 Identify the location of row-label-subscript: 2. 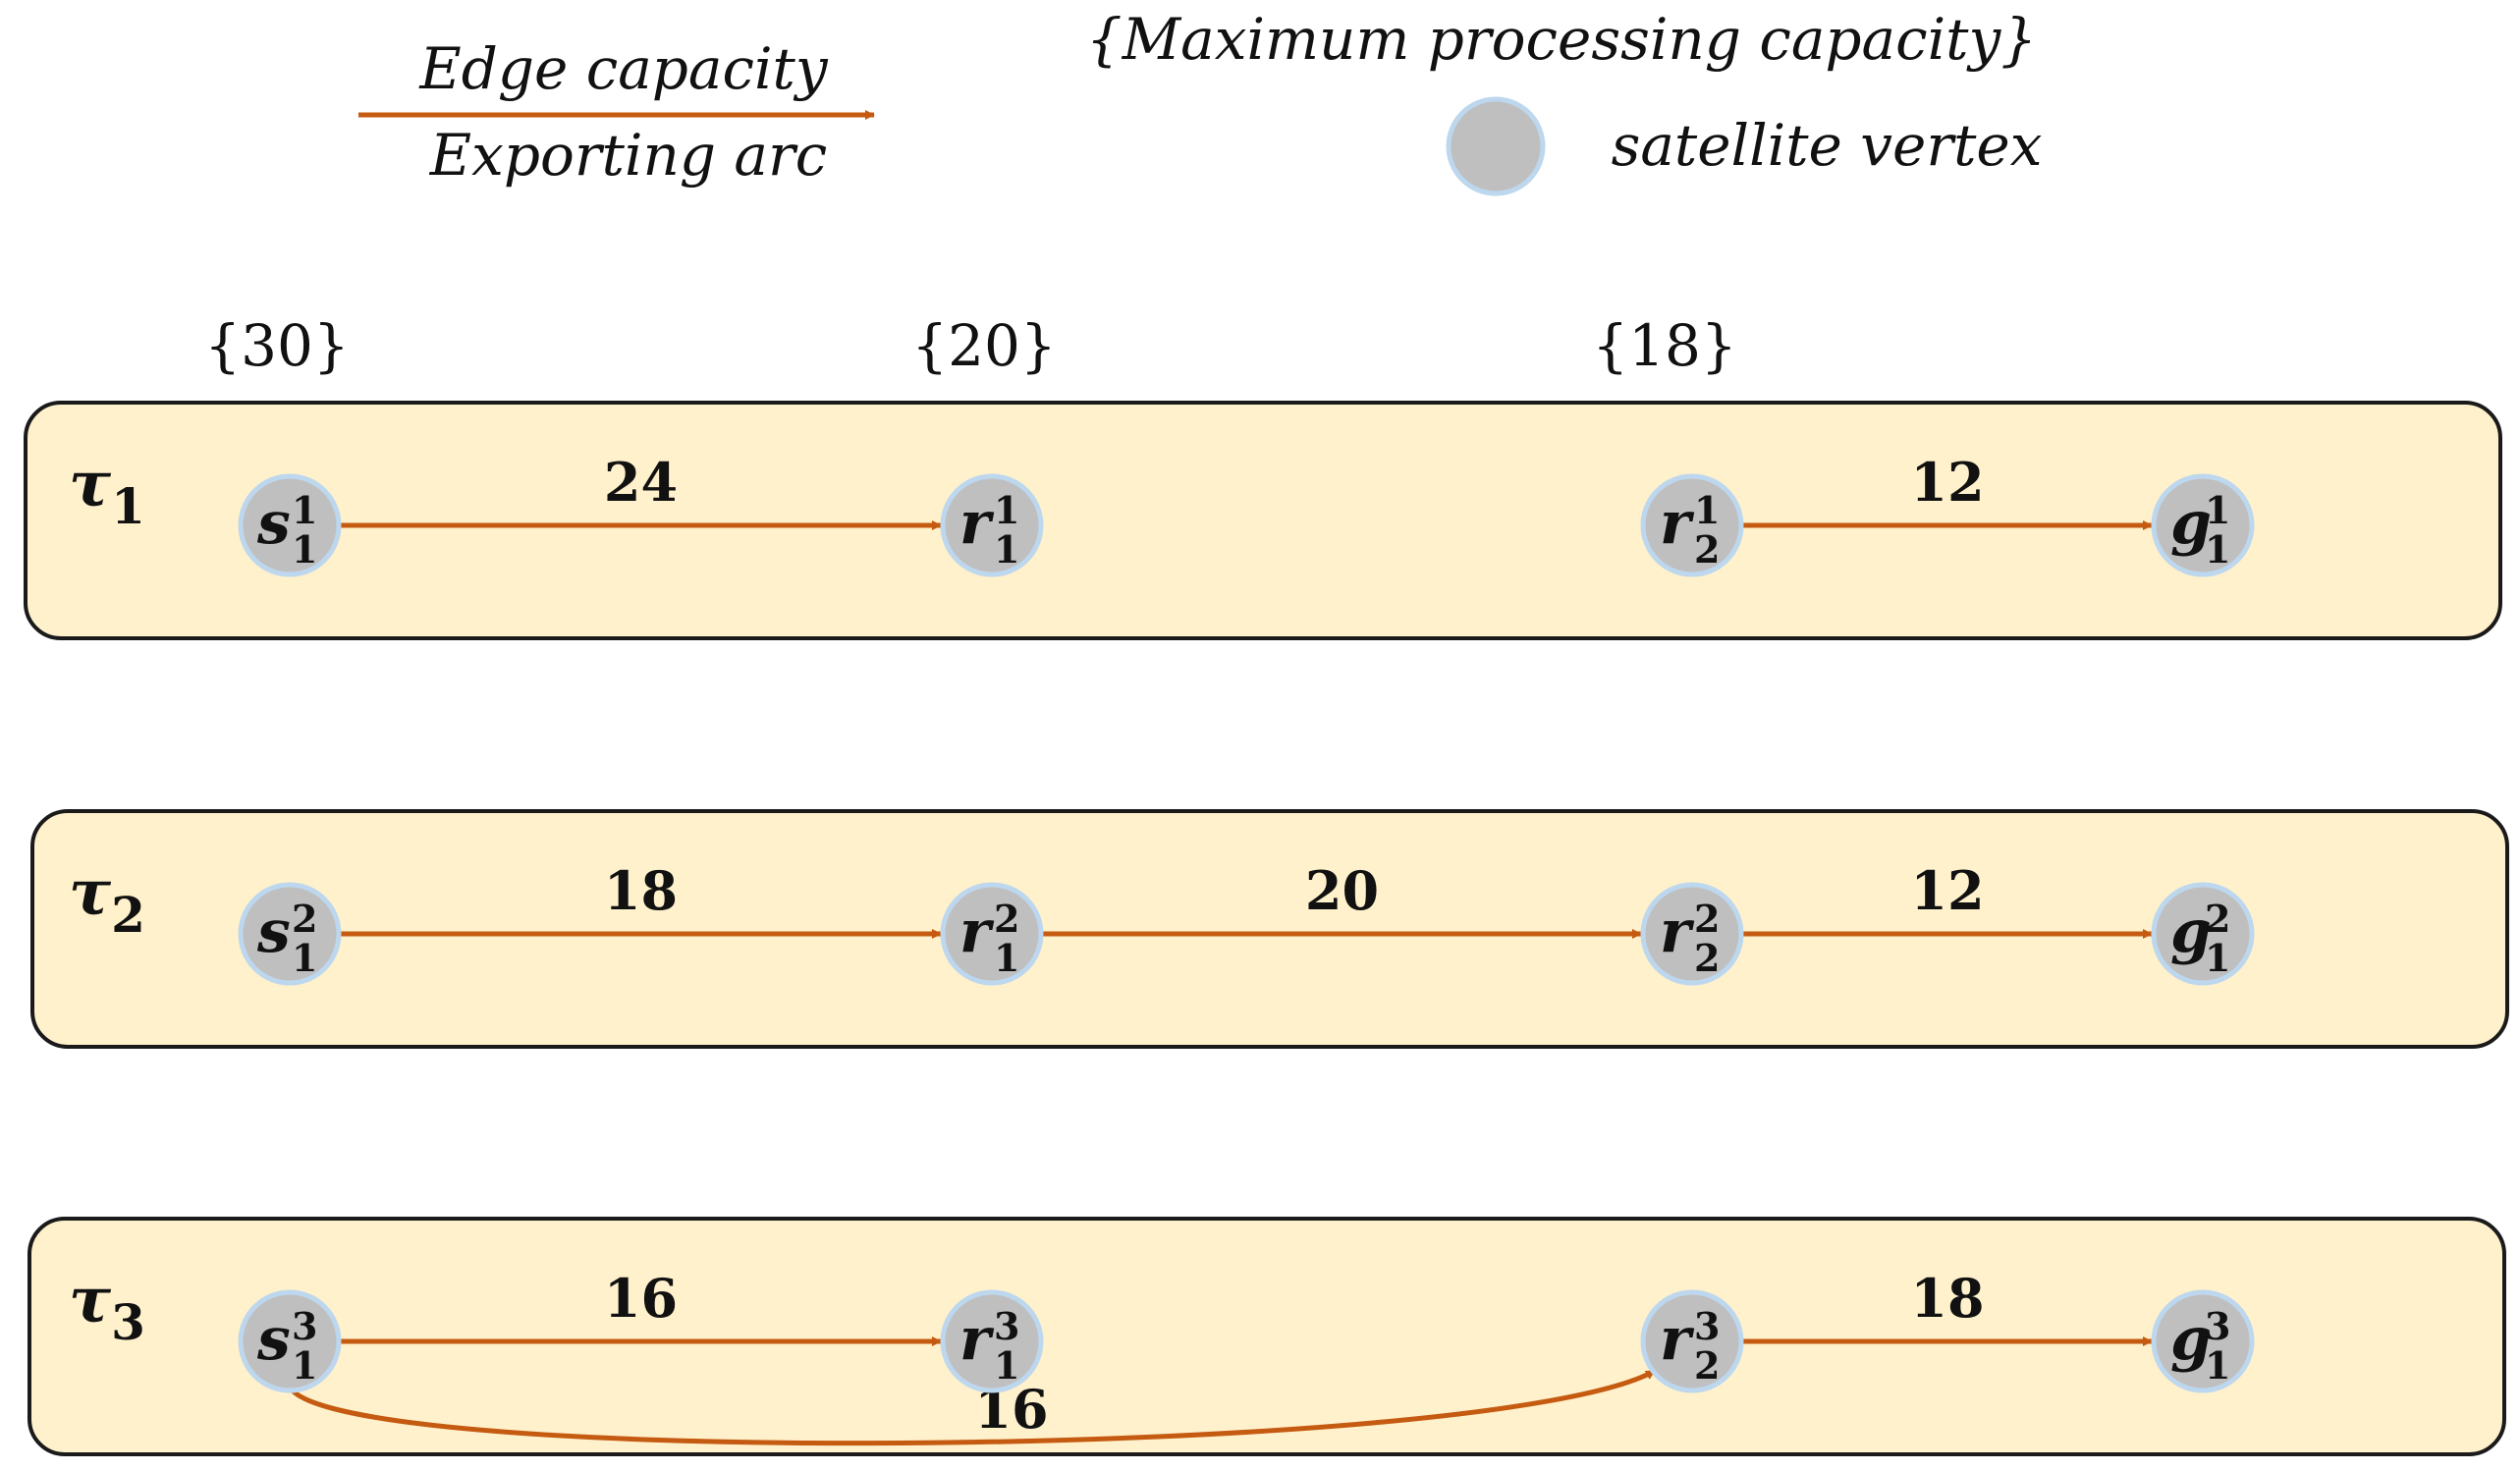
(128, 915).